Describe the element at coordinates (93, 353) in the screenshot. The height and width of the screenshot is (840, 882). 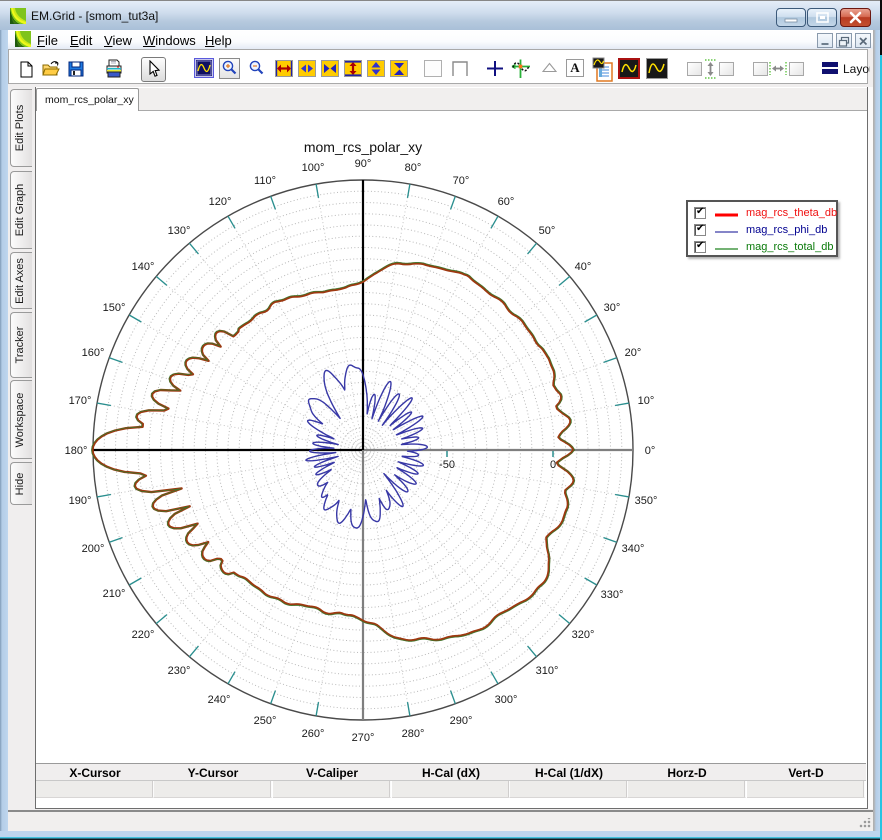
I see `svg-text: 160°` at that location.